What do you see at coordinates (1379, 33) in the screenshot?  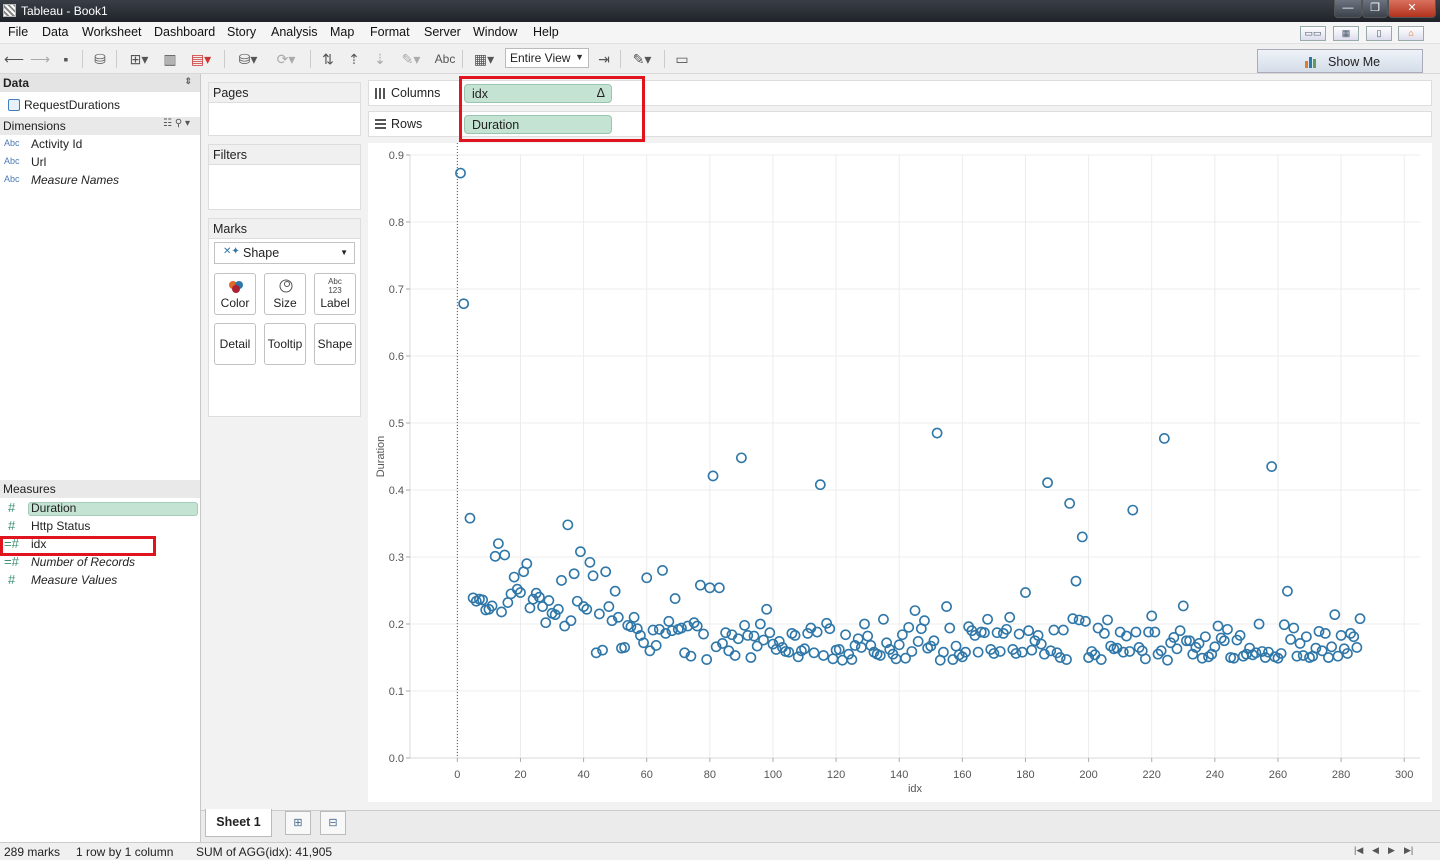 I see `data-source-icon: ▯` at bounding box center [1379, 33].